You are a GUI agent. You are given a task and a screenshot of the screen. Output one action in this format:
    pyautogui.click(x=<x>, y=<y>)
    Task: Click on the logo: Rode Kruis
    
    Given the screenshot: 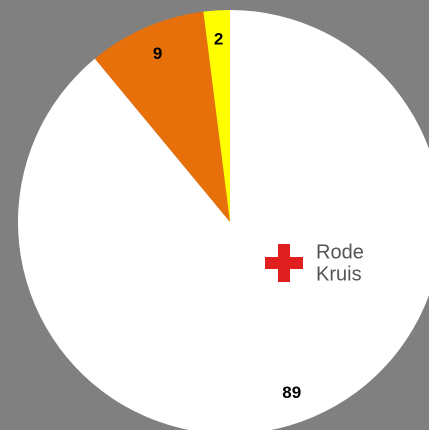 What is the action you would take?
    pyautogui.click(x=314, y=263)
    